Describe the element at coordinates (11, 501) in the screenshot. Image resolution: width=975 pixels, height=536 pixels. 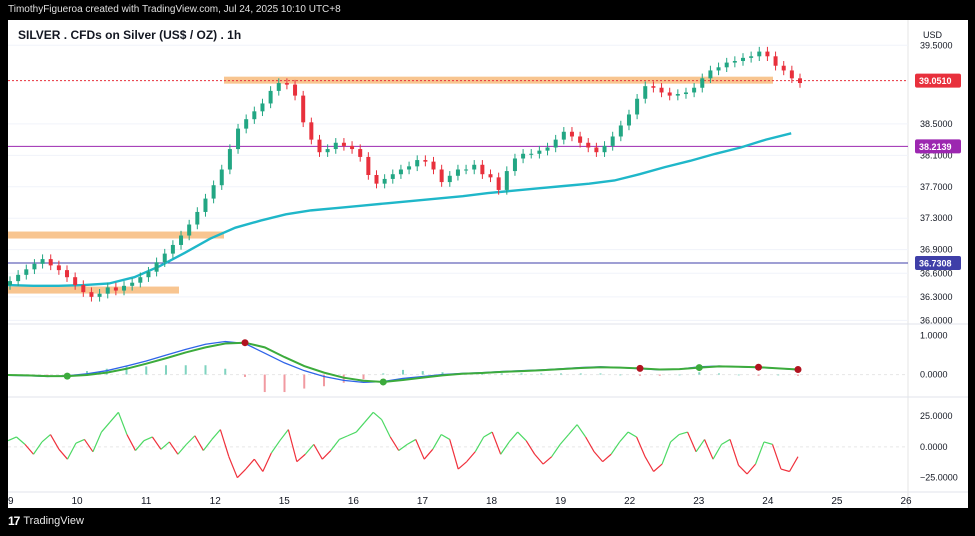
I see `x-tick-label: 9` at that location.